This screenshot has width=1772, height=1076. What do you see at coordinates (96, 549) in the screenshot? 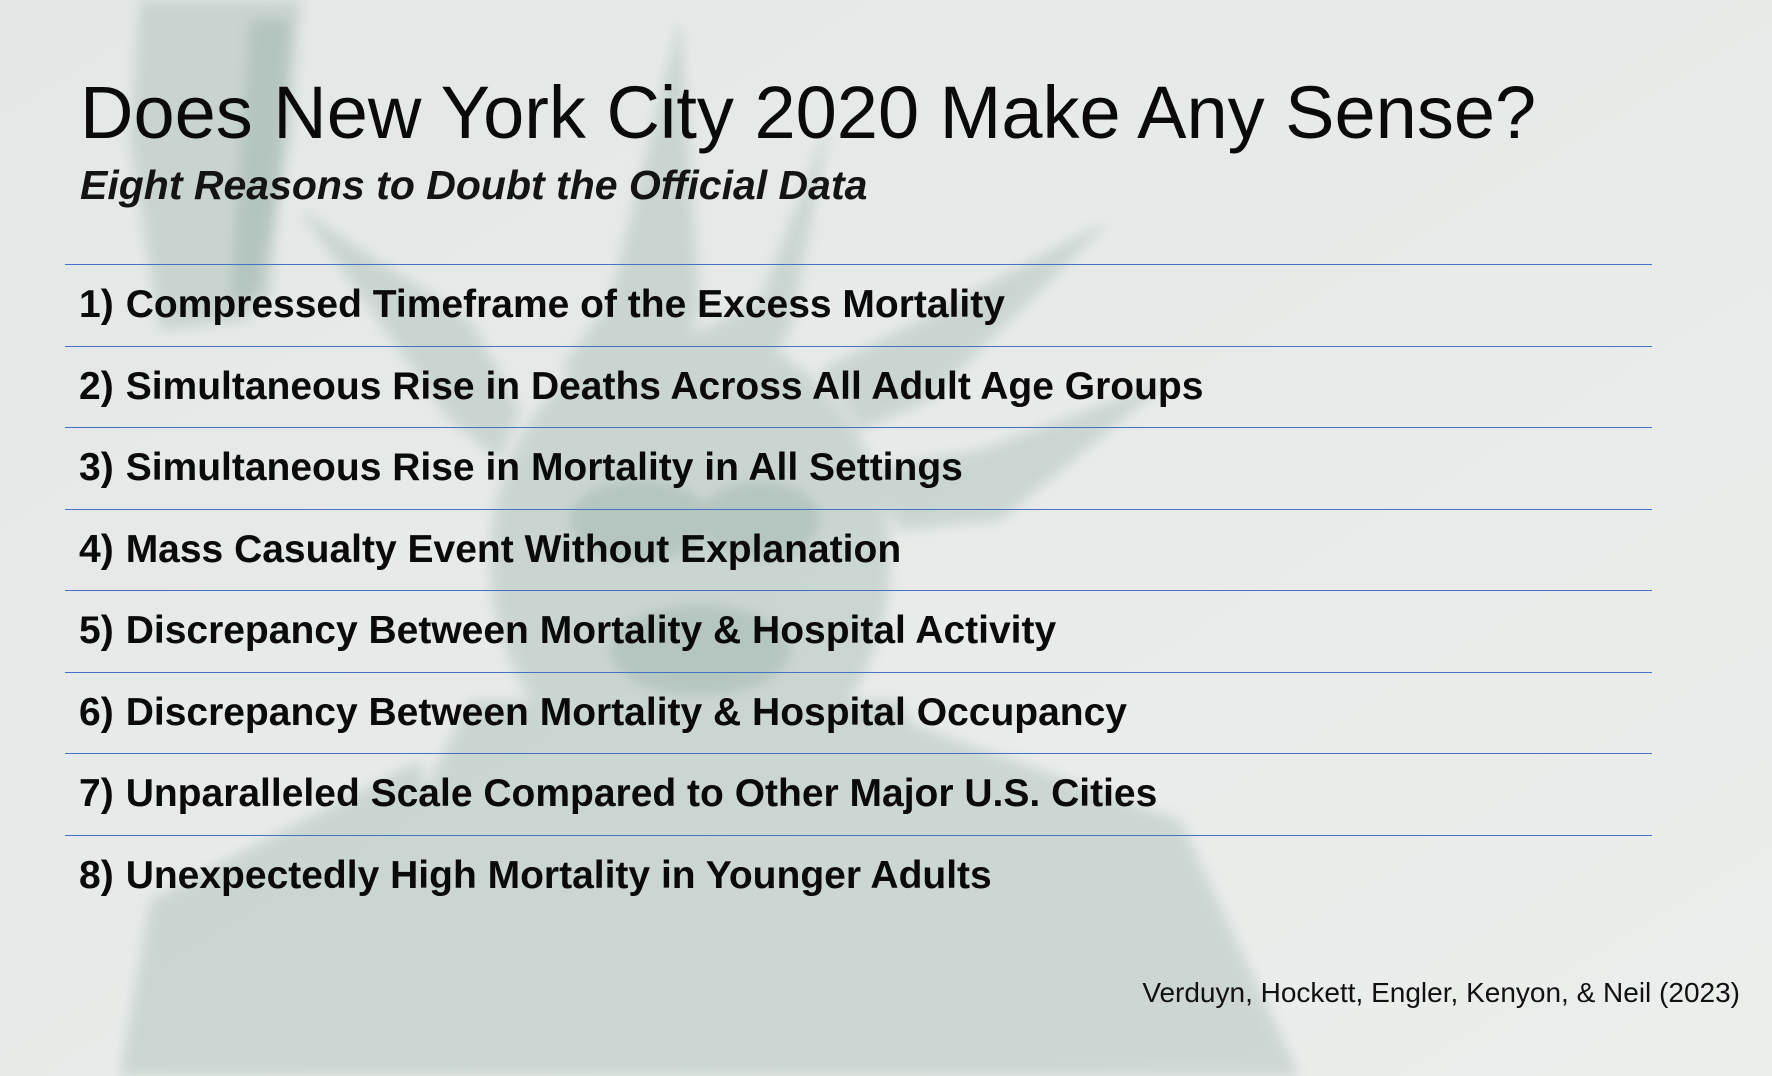
I see `reason-number: 4)` at bounding box center [96, 549].